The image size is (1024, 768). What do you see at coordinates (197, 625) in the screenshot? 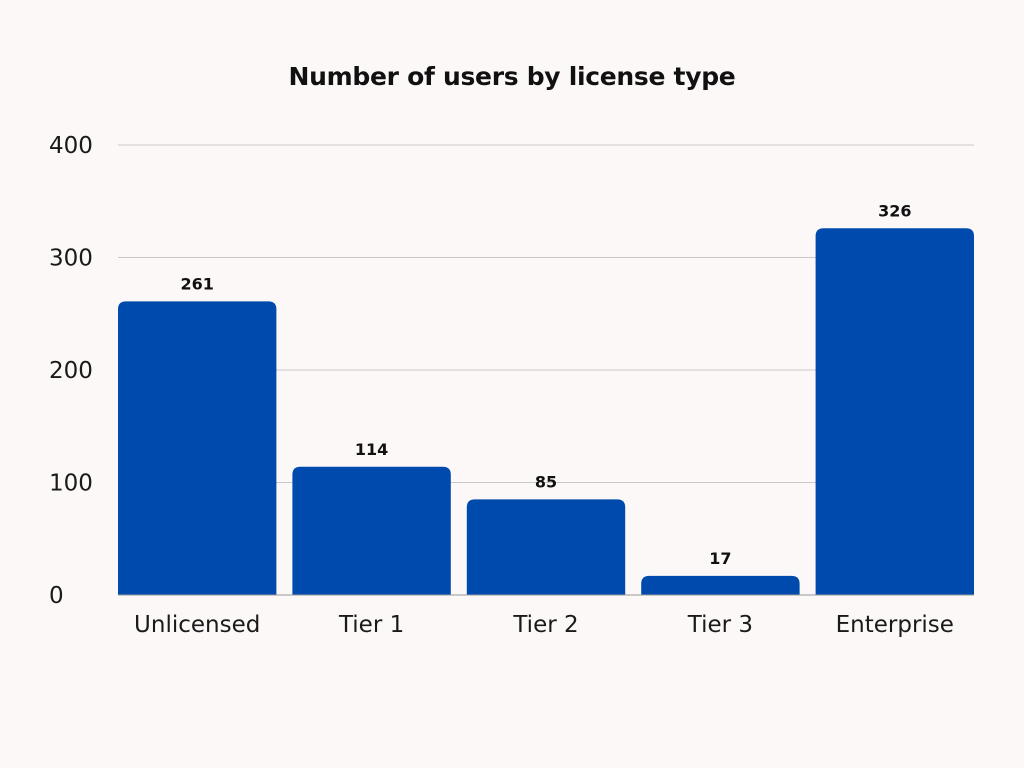
I see `x-tick-label: Unlicensed` at bounding box center [197, 625].